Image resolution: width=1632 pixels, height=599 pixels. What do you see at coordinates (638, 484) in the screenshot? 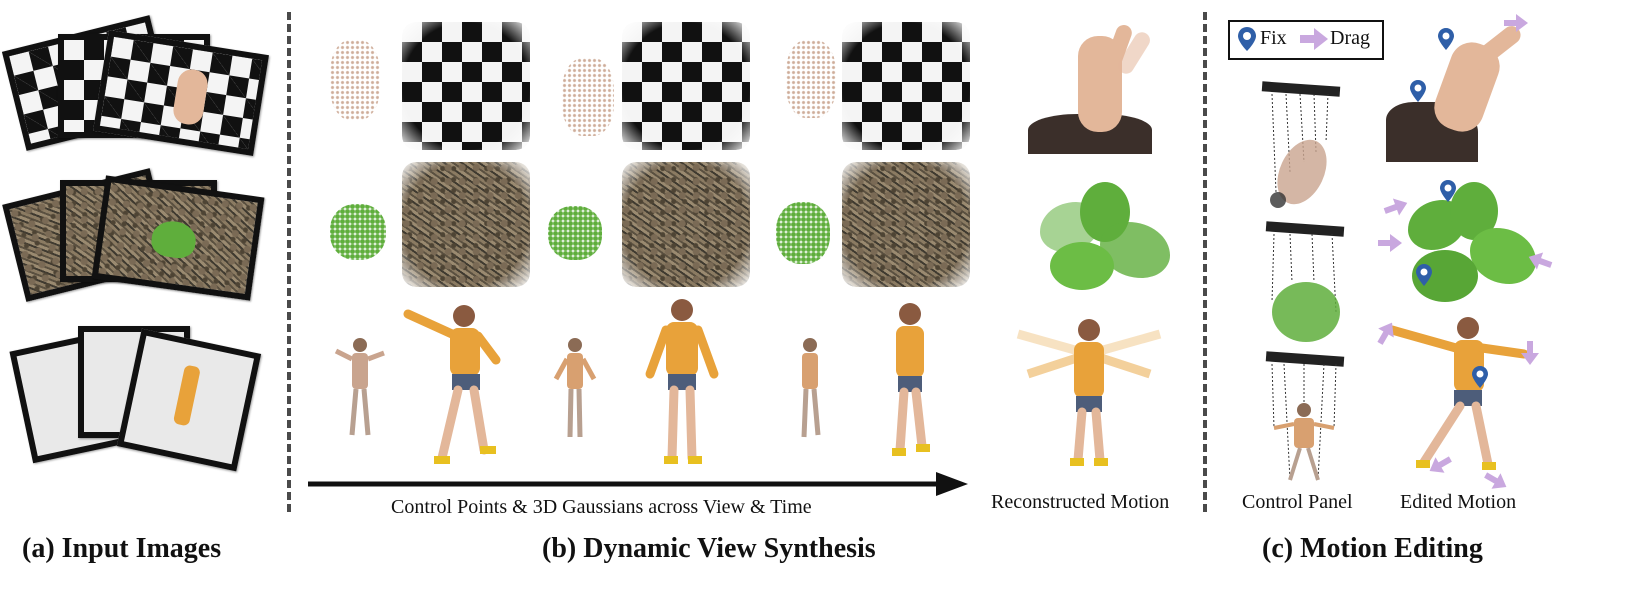
I see `timeline-arrow` at bounding box center [638, 484].